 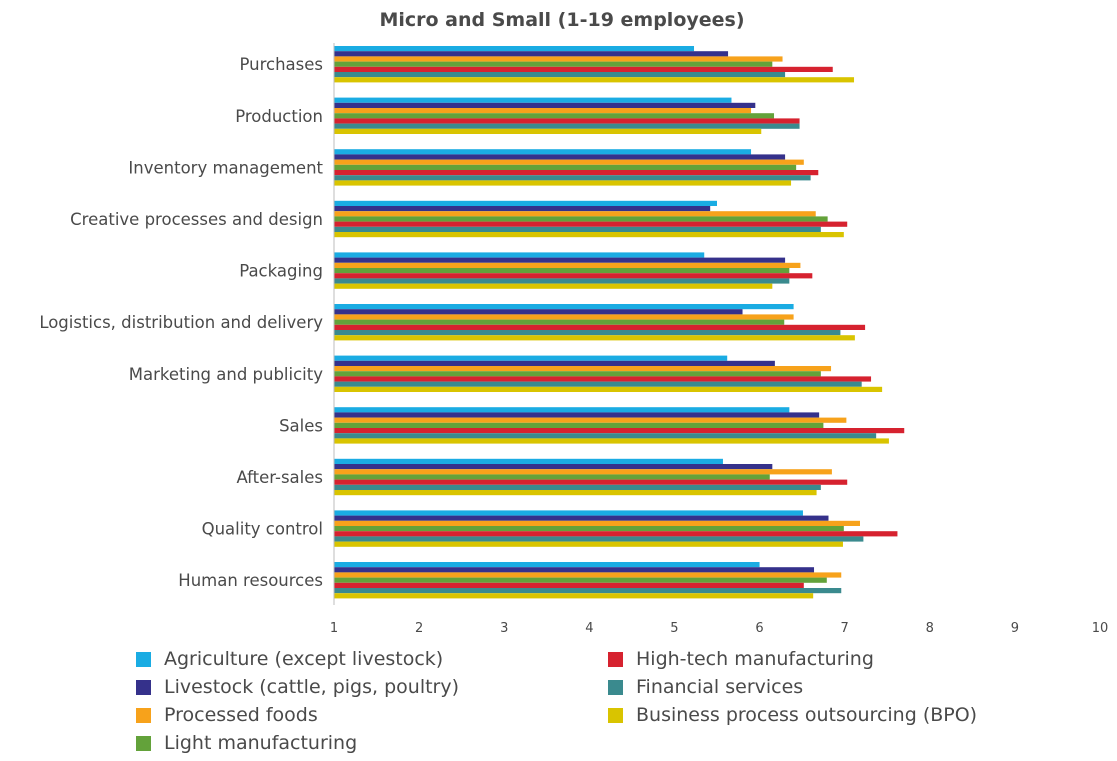 What do you see at coordinates (807, 715) in the screenshot?
I see `legend-label: Business process outsourcing (BPO)` at bounding box center [807, 715].